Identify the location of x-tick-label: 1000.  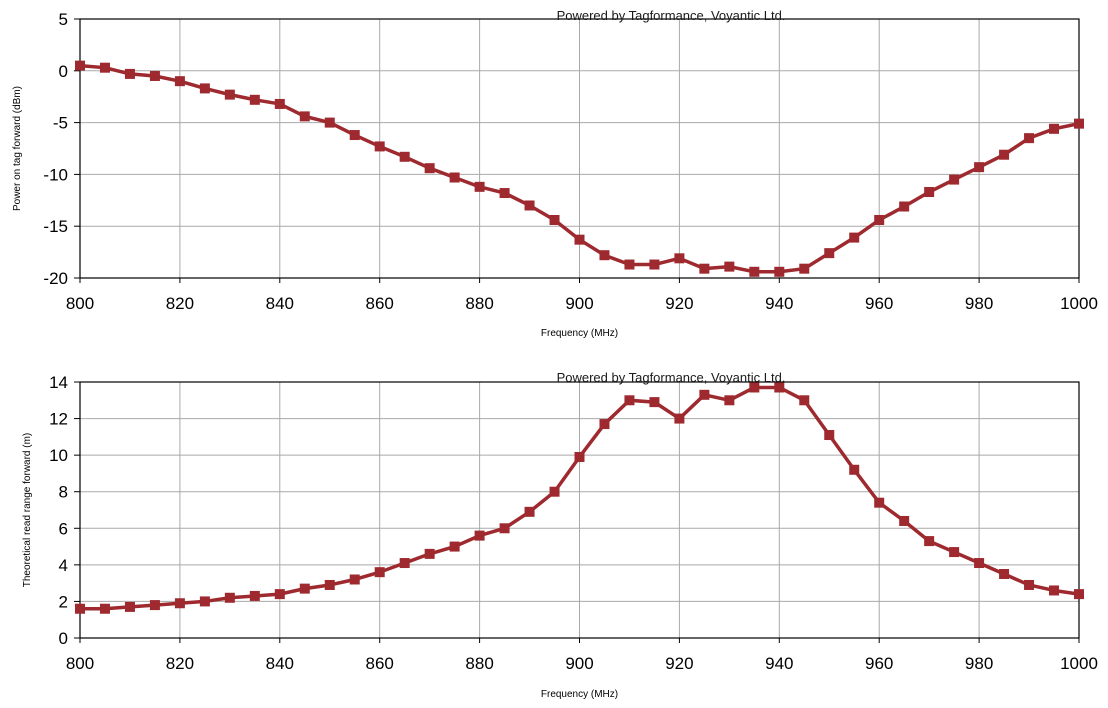
(1079, 663).